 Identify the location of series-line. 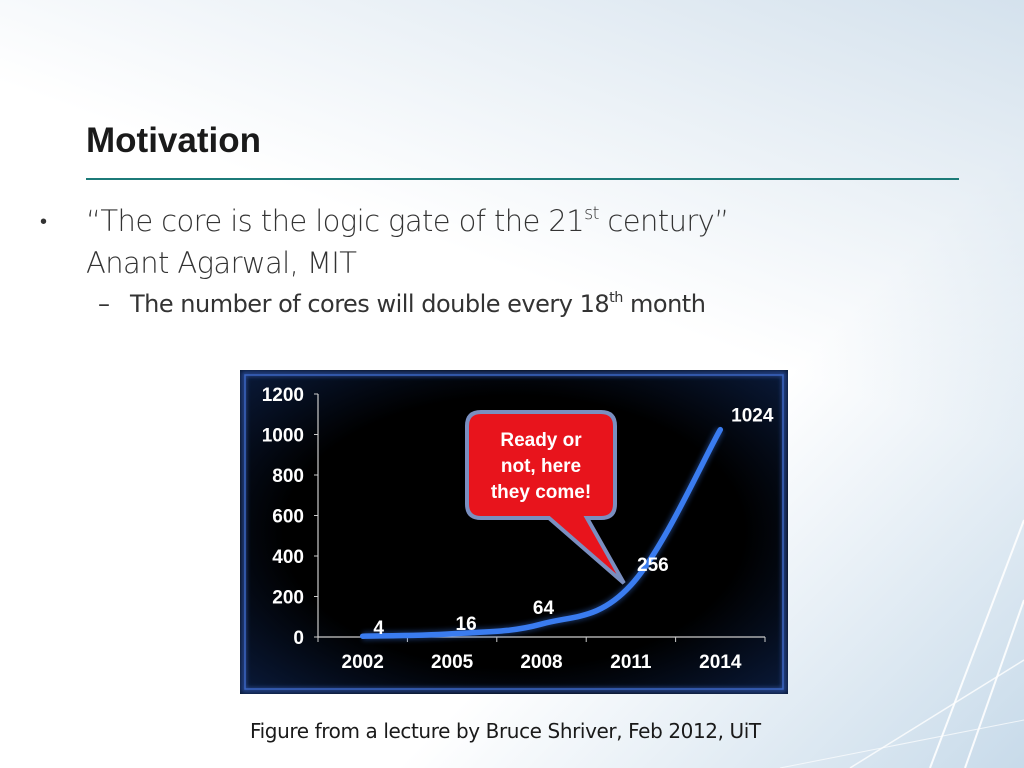
(541, 532).